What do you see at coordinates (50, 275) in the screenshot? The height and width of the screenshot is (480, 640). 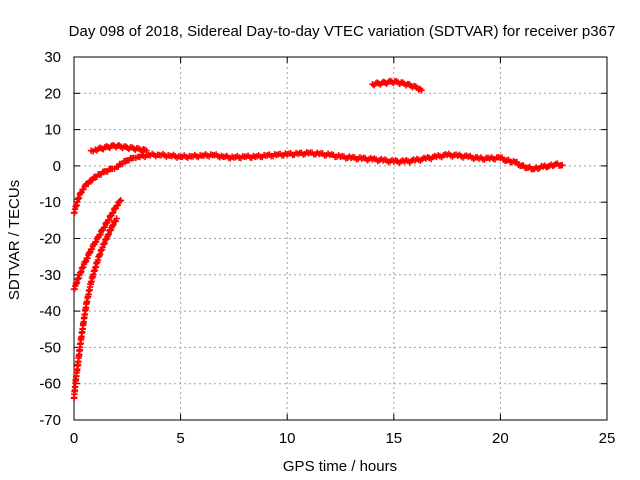 I see `y-tick-label: -30` at bounding box center [50, 275].